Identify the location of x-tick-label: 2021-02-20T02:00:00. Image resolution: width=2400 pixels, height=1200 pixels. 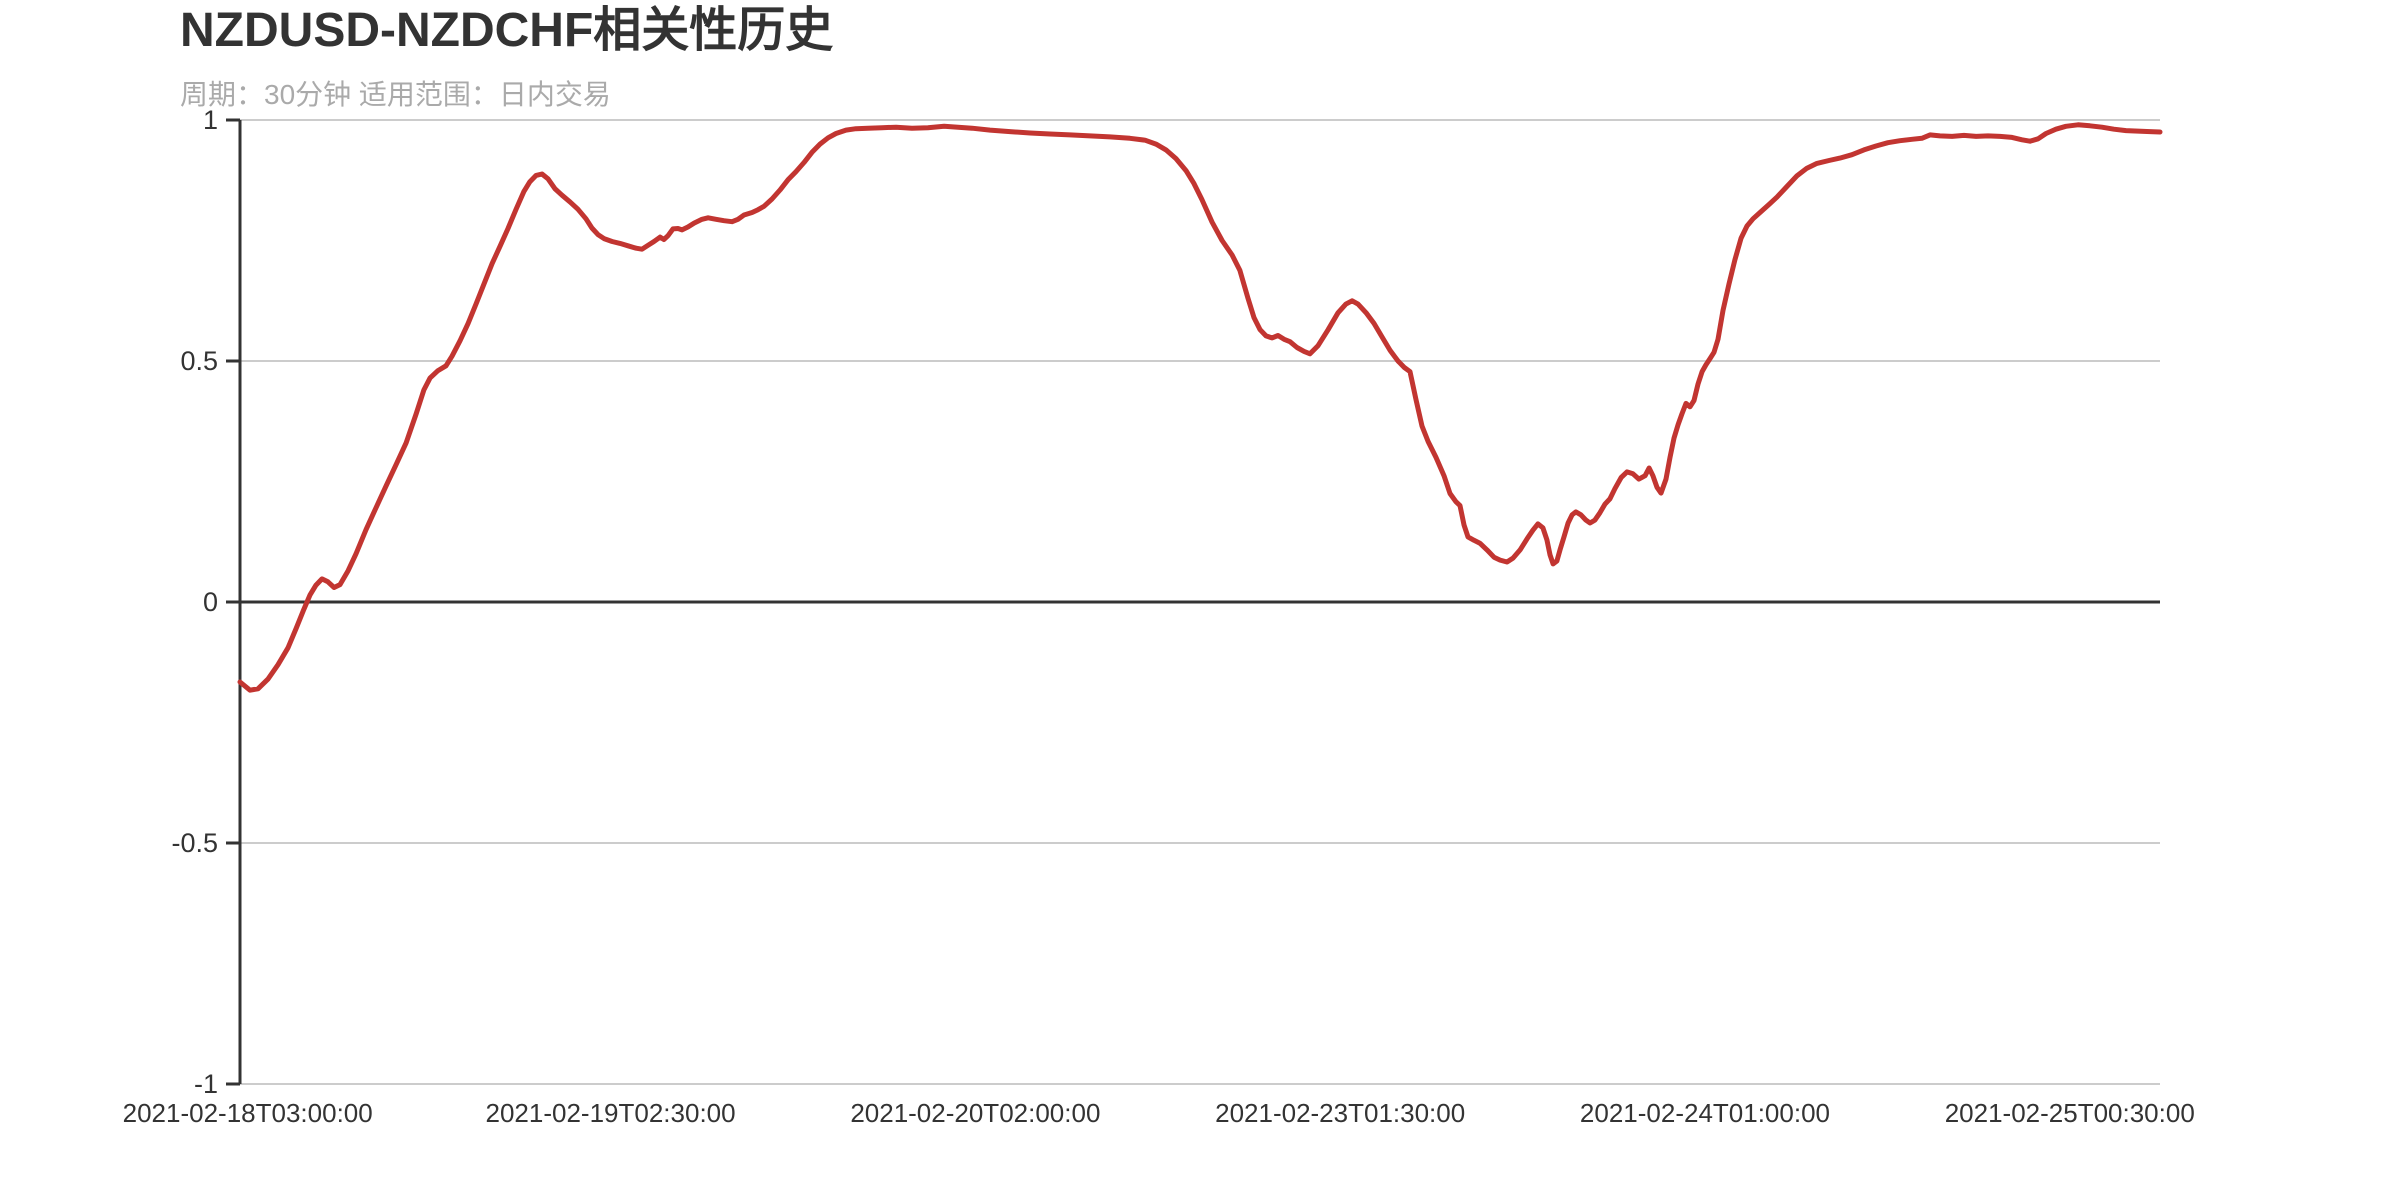
(975, 1113).